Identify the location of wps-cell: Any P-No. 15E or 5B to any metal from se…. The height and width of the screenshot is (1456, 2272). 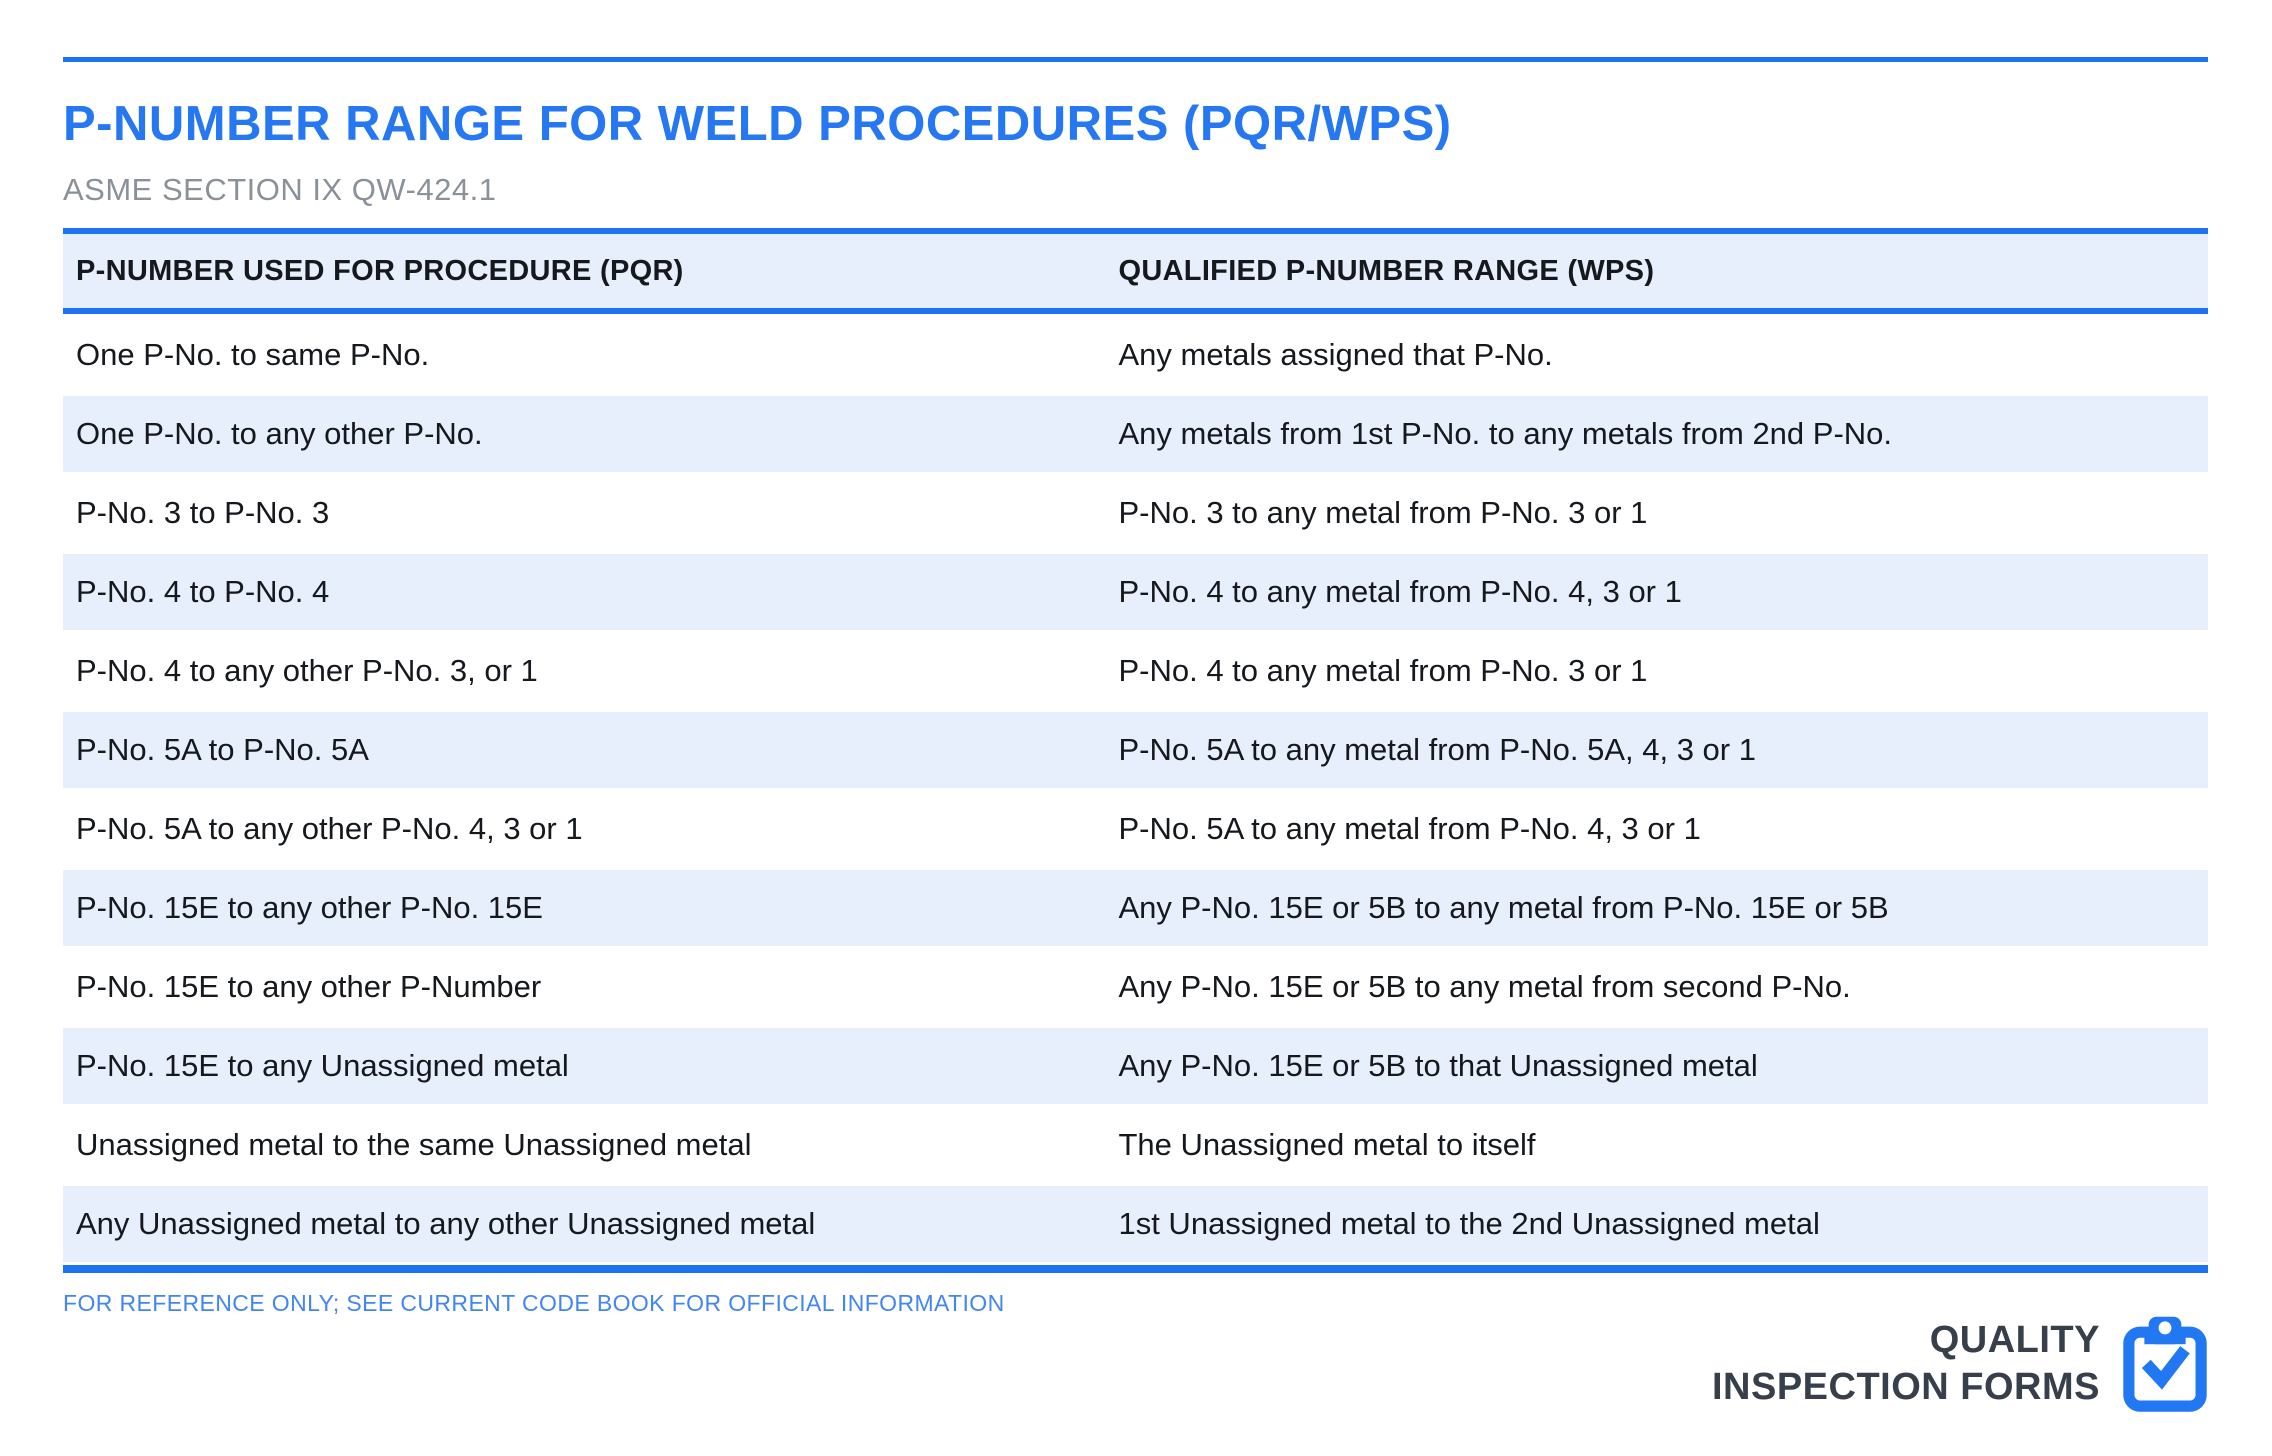
(1484, 986).